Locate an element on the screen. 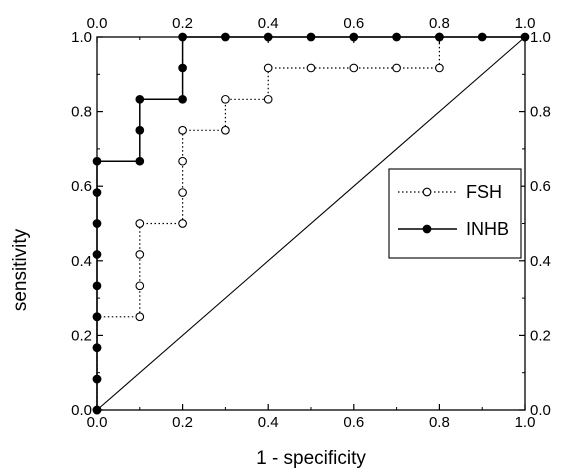  y-tick-label-left: 0.0 is located at coordinates (81, 410).